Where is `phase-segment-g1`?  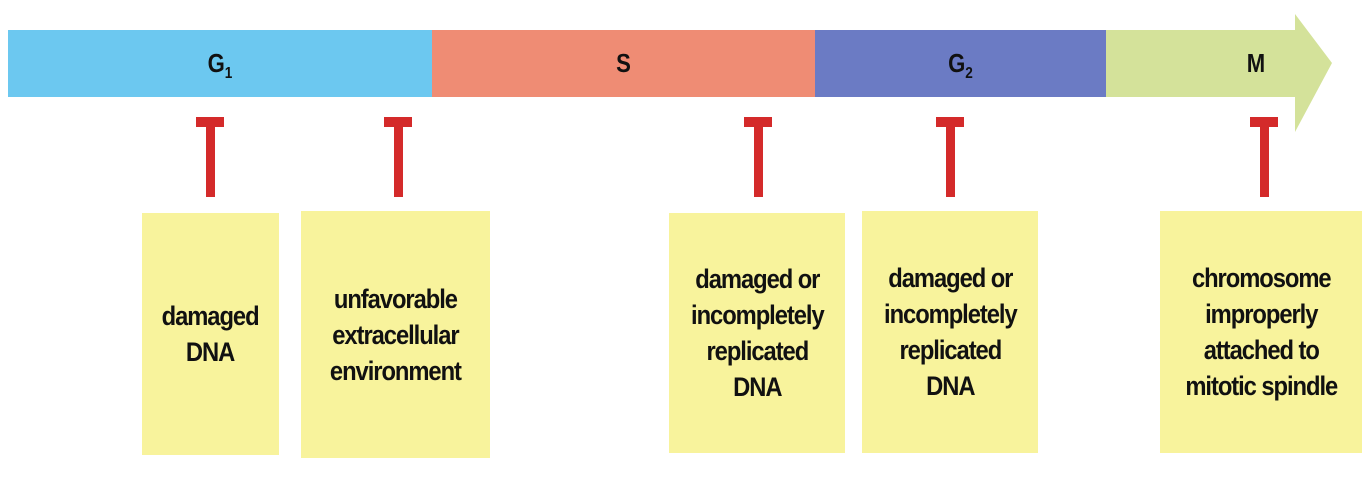
phase-segment-g1 is located at coordinates (220, 63).